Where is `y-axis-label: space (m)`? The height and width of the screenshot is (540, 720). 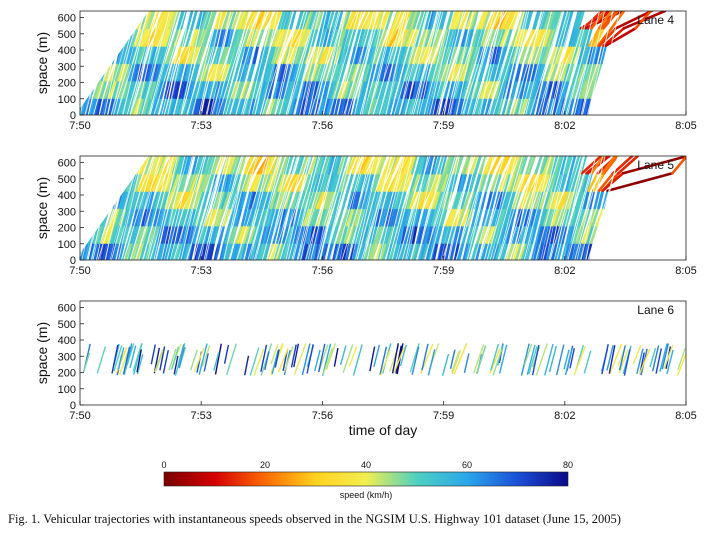 y-axis-label: space (m) is located at coordinates (42, 353).